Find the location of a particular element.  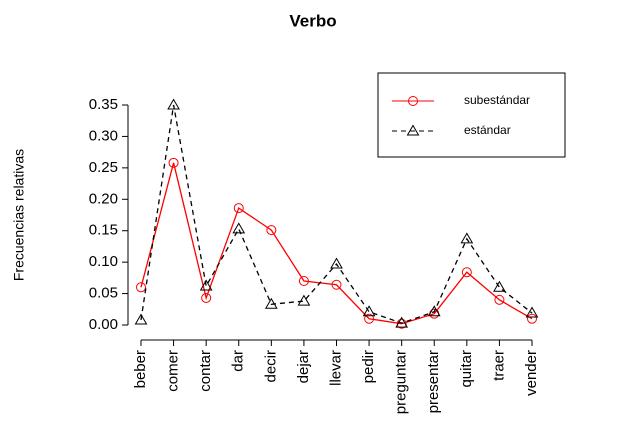

x-tick-label: decir is located at coordinates (270, 366).